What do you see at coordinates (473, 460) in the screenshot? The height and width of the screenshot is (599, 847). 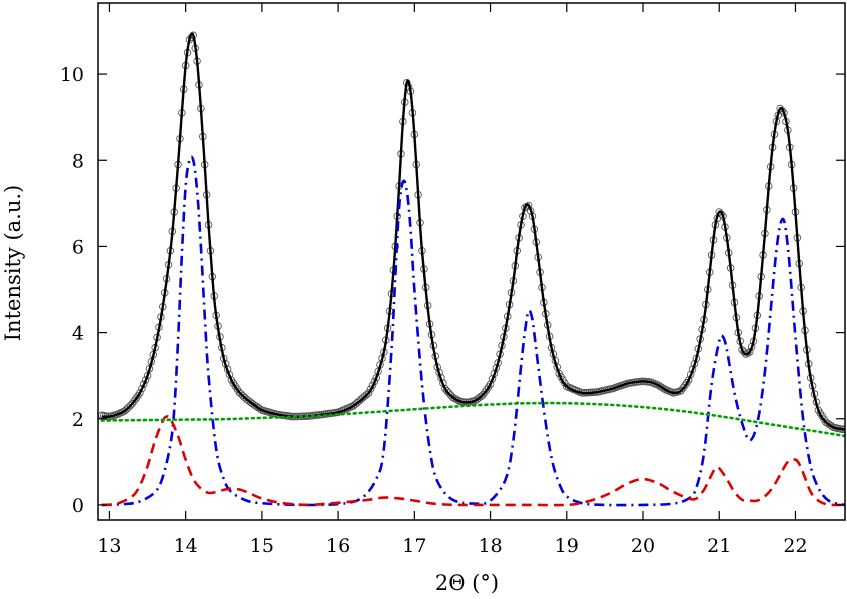 I see `series-component-red` at bounding box center [473, 460].